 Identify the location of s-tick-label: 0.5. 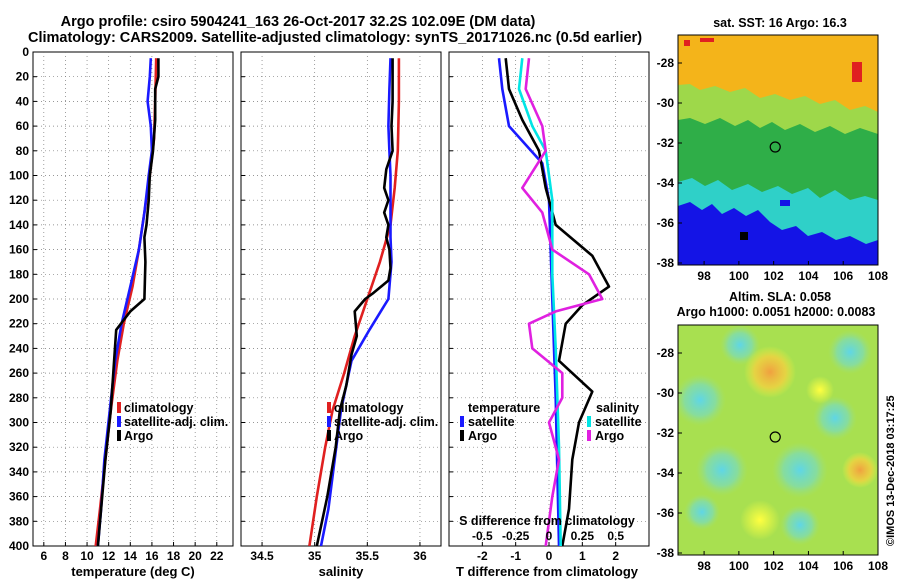
(615, 536).